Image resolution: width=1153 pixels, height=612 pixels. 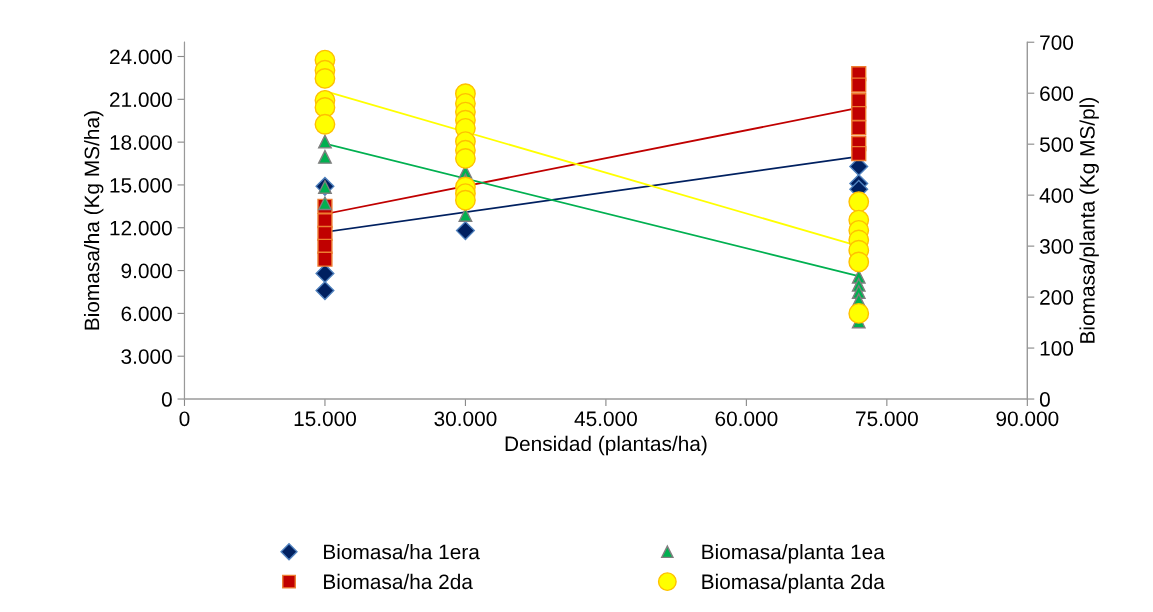 I want to click on y-tick-label: 24.000, so click(x=141, y=57).